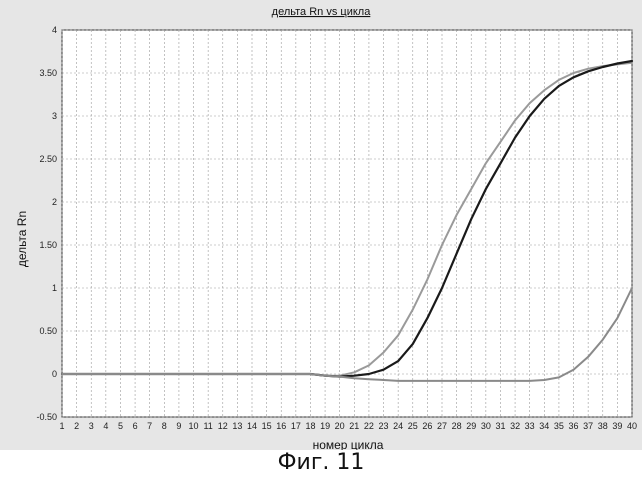 The width and height of the screenshot is (642, 500). Describe the element at coordinates (76, 426) in the screenshot. I see `x-tick-label: 2` at that location.